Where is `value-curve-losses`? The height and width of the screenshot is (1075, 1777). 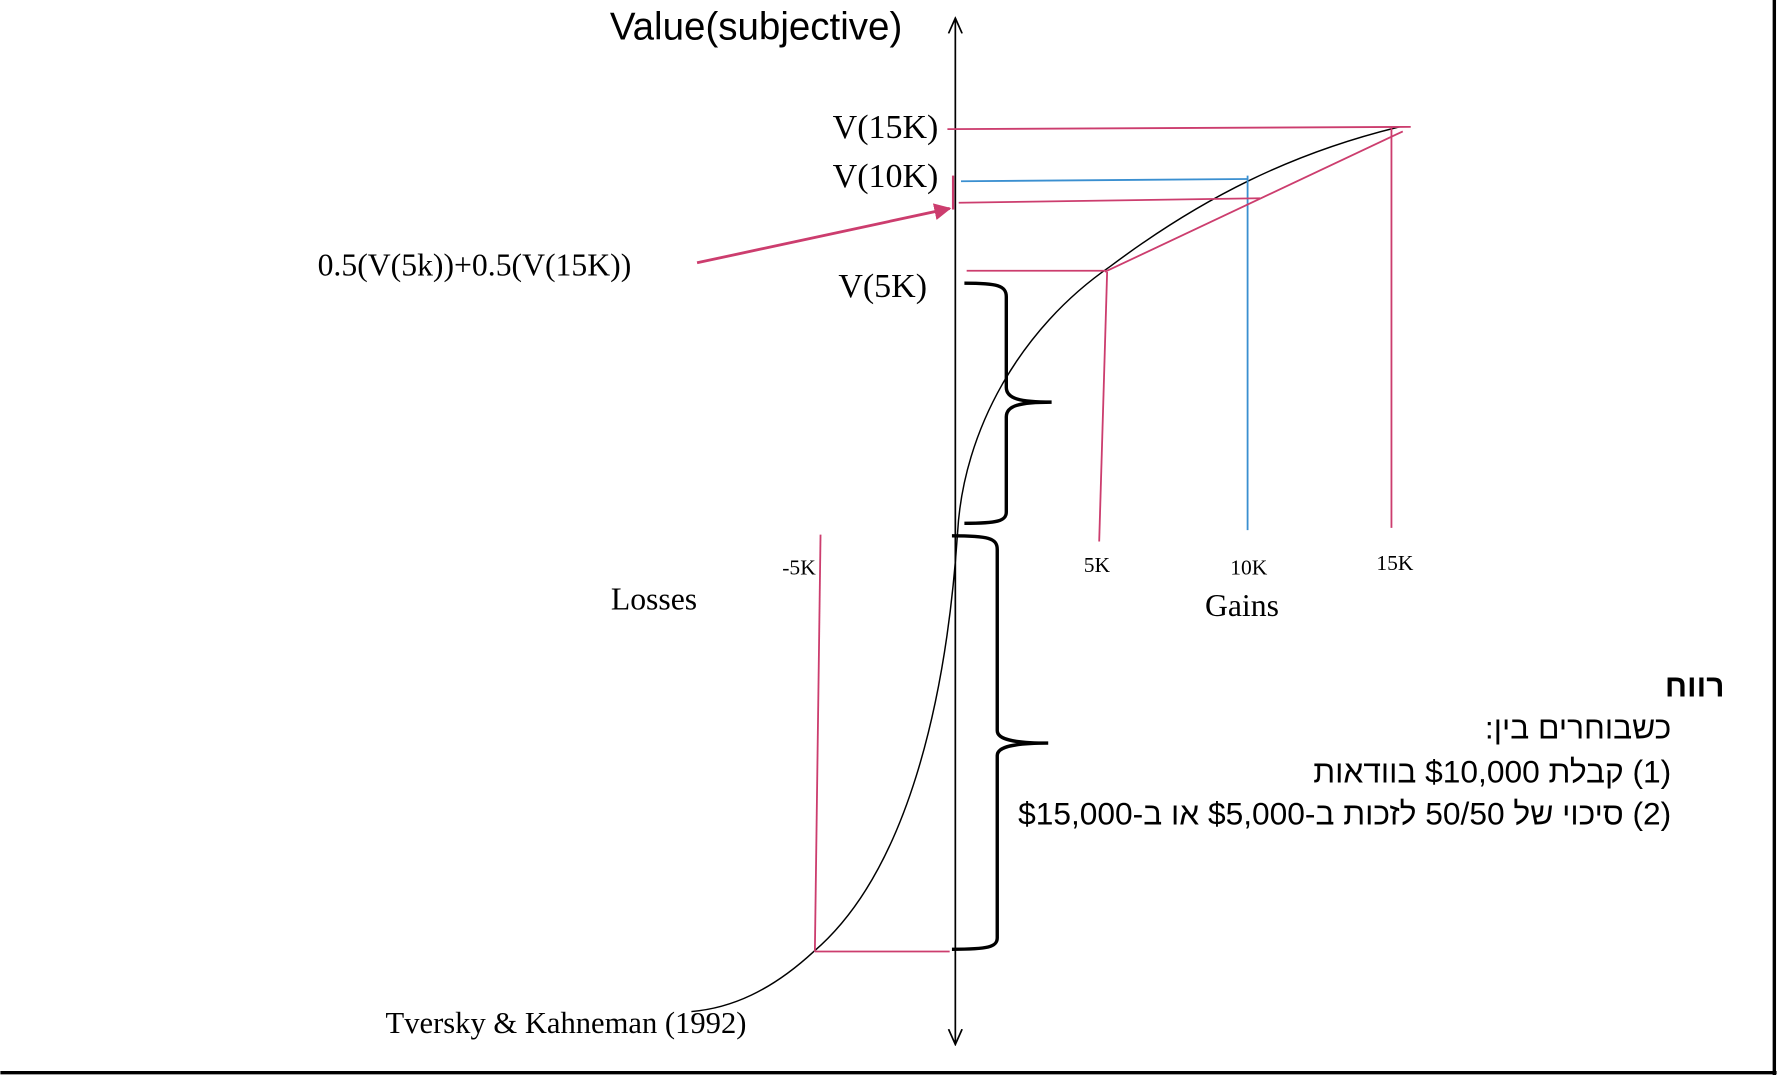 value-curve-losses is located at coordinates (825, 772).